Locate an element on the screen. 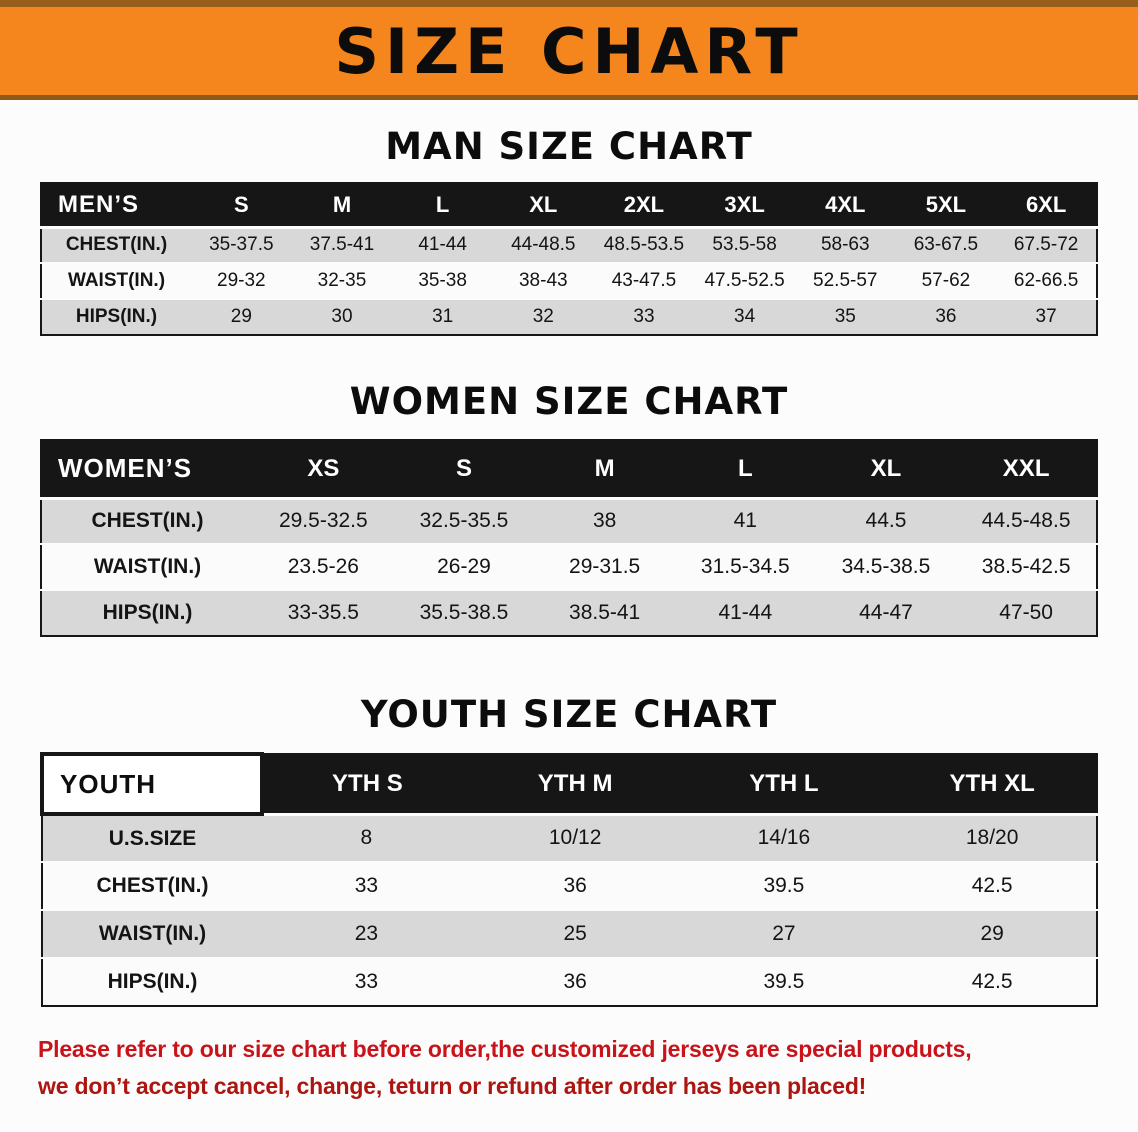 This screenshot has width=1138, height=1132. table-header-row: WOMEN’S XS S M L XL XXL is located at coordinates (569, 470).